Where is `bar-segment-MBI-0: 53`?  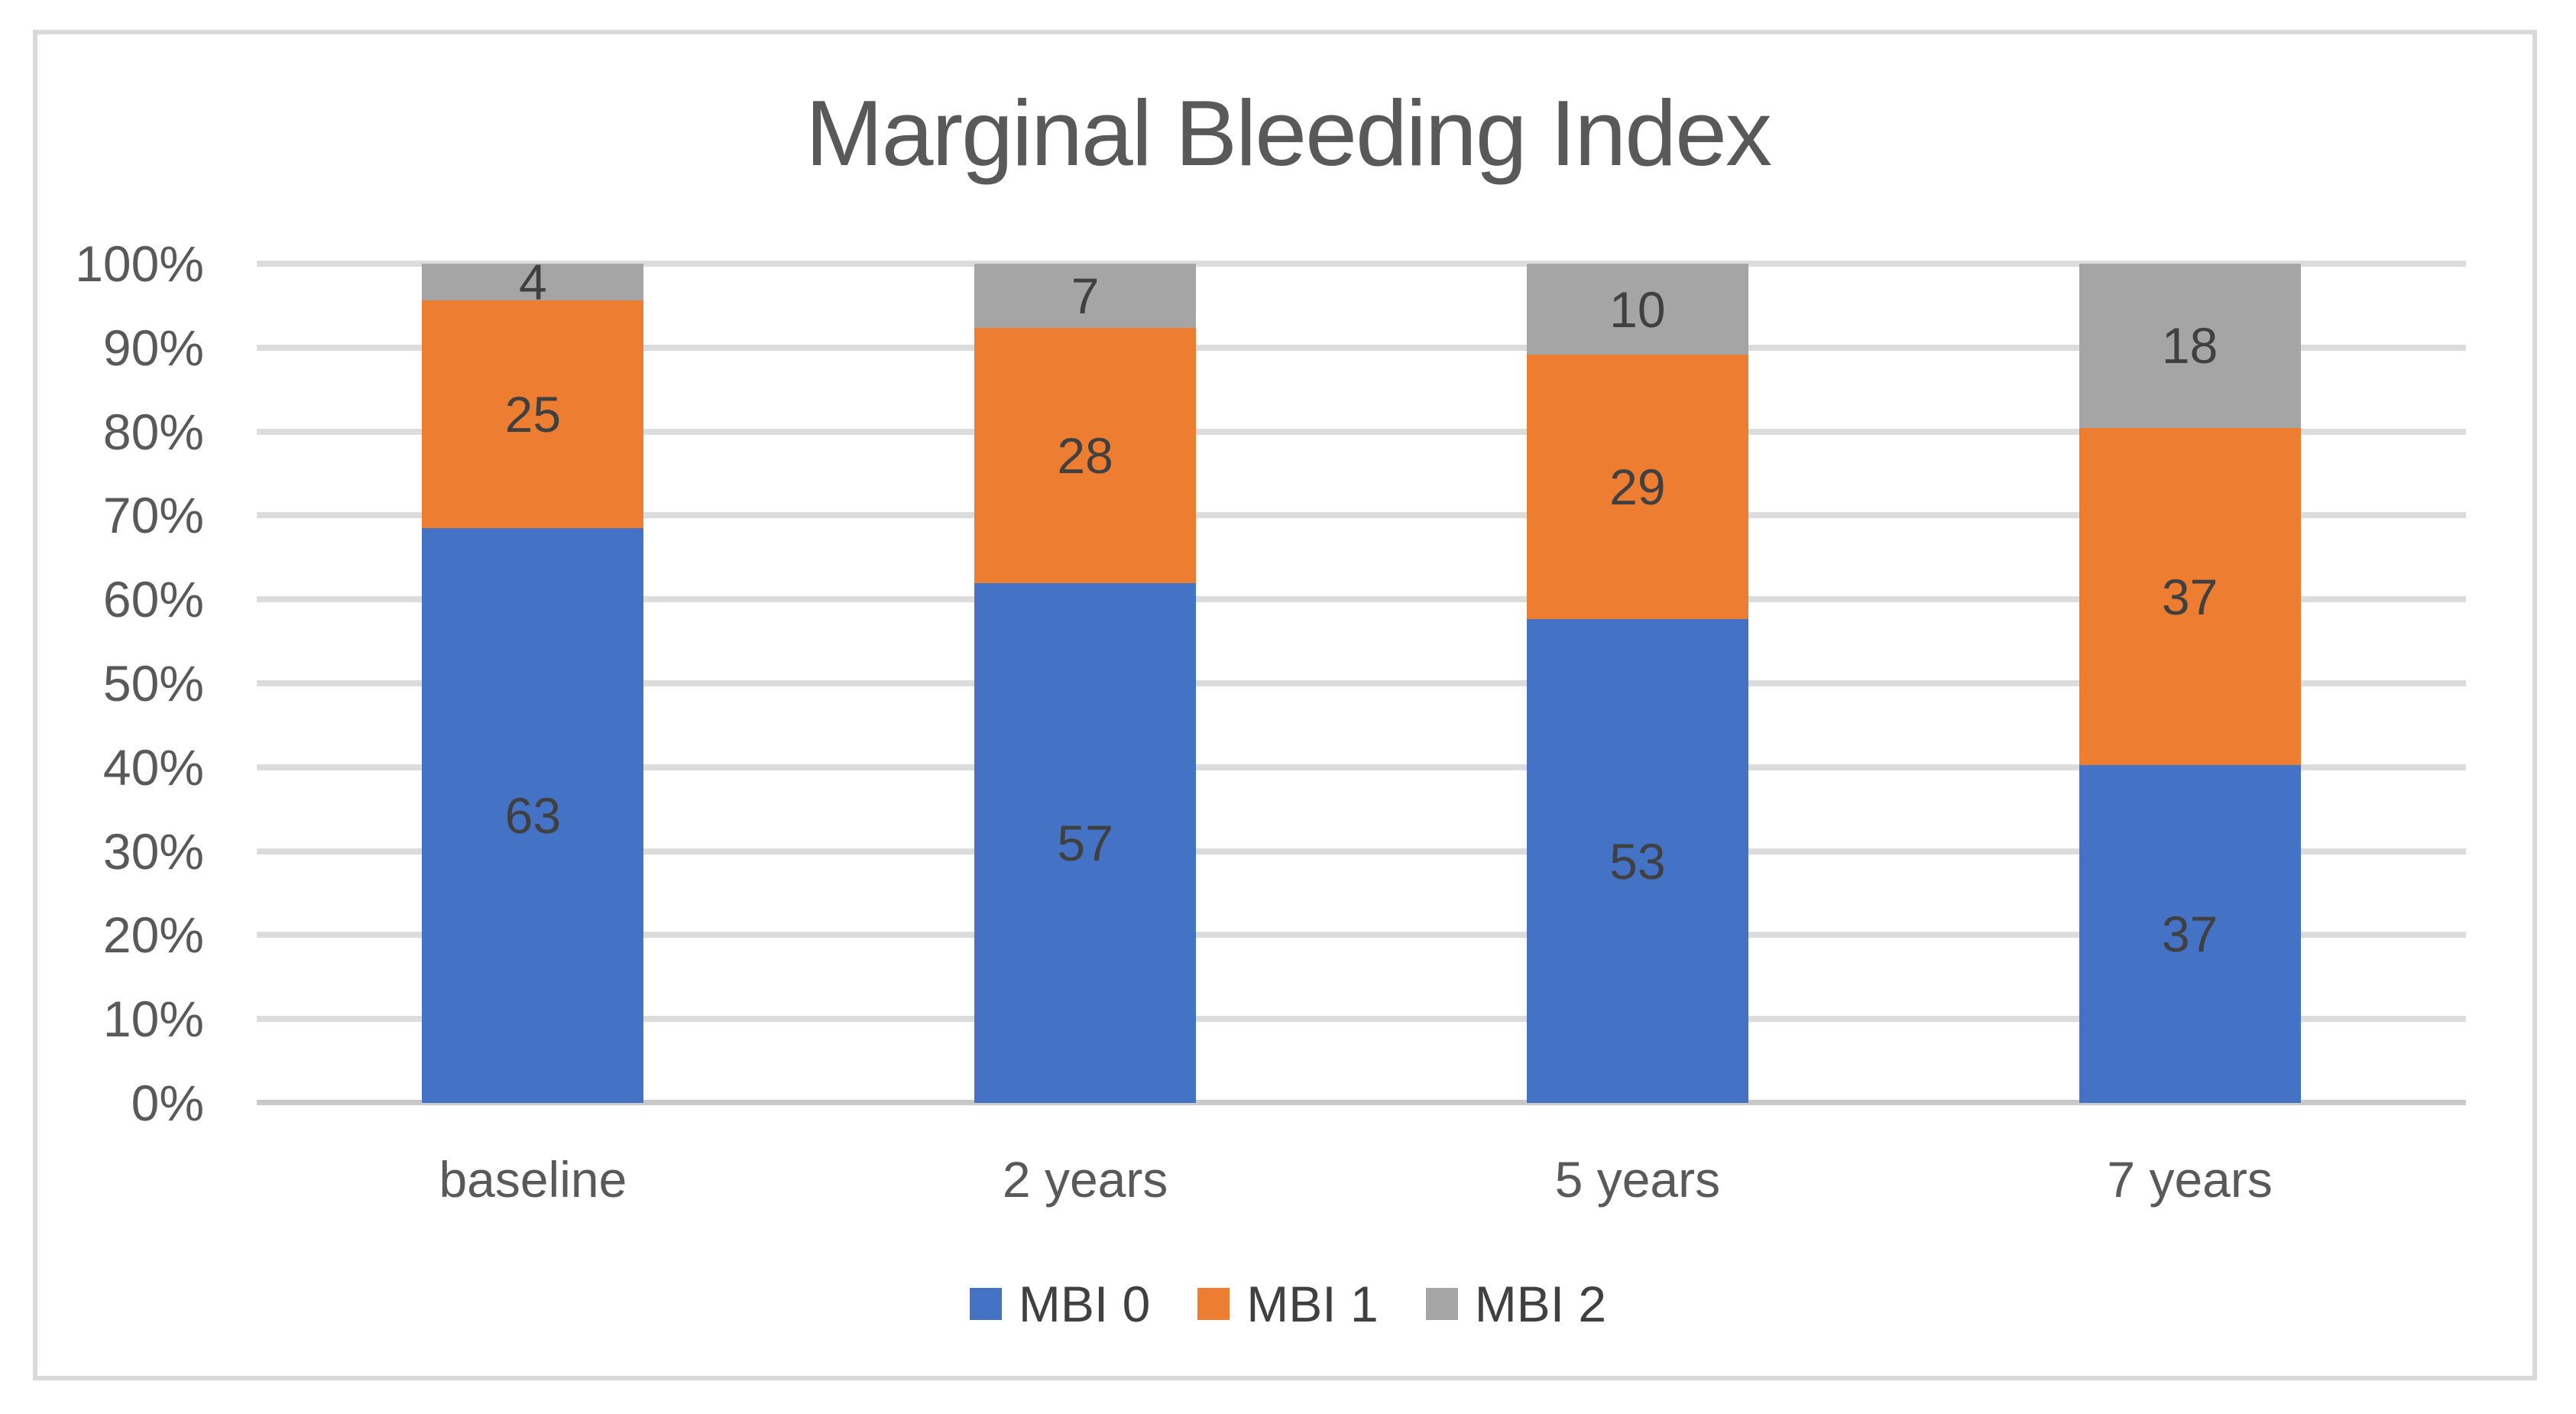 bar-segment-MBI-0: 53 is located at coordinates (1637, 861).